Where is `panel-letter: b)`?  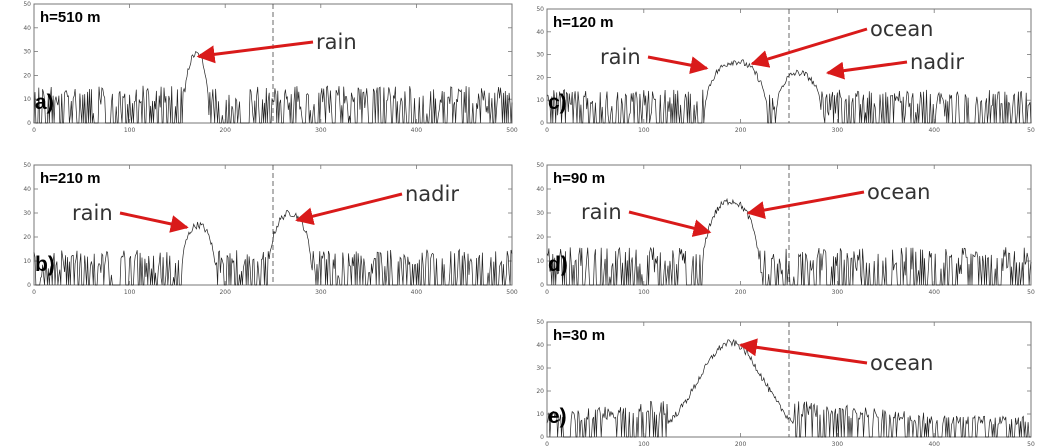 panel-letter: b) is located at coordinates (45, 264).